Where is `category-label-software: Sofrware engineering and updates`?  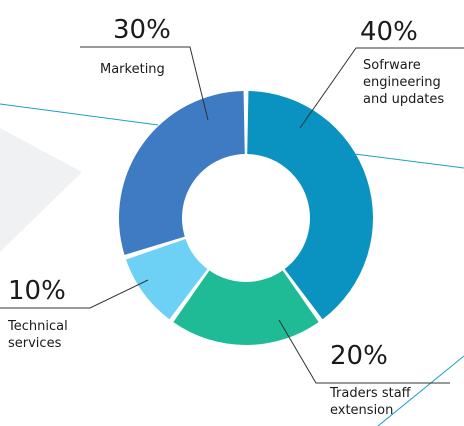
category-label-software: Sofrware engineering and updates is located at coordinates (404, 82).